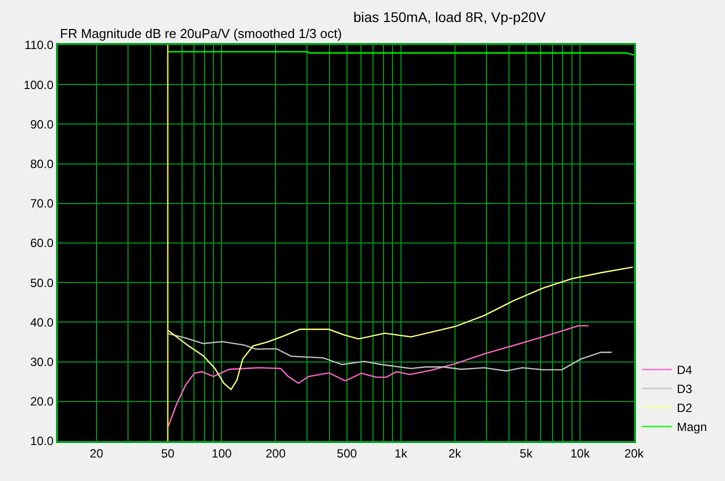 The height and width of the screenshot is (481, 725). I want to click on x-tick-label: 50, so click(168, 453).